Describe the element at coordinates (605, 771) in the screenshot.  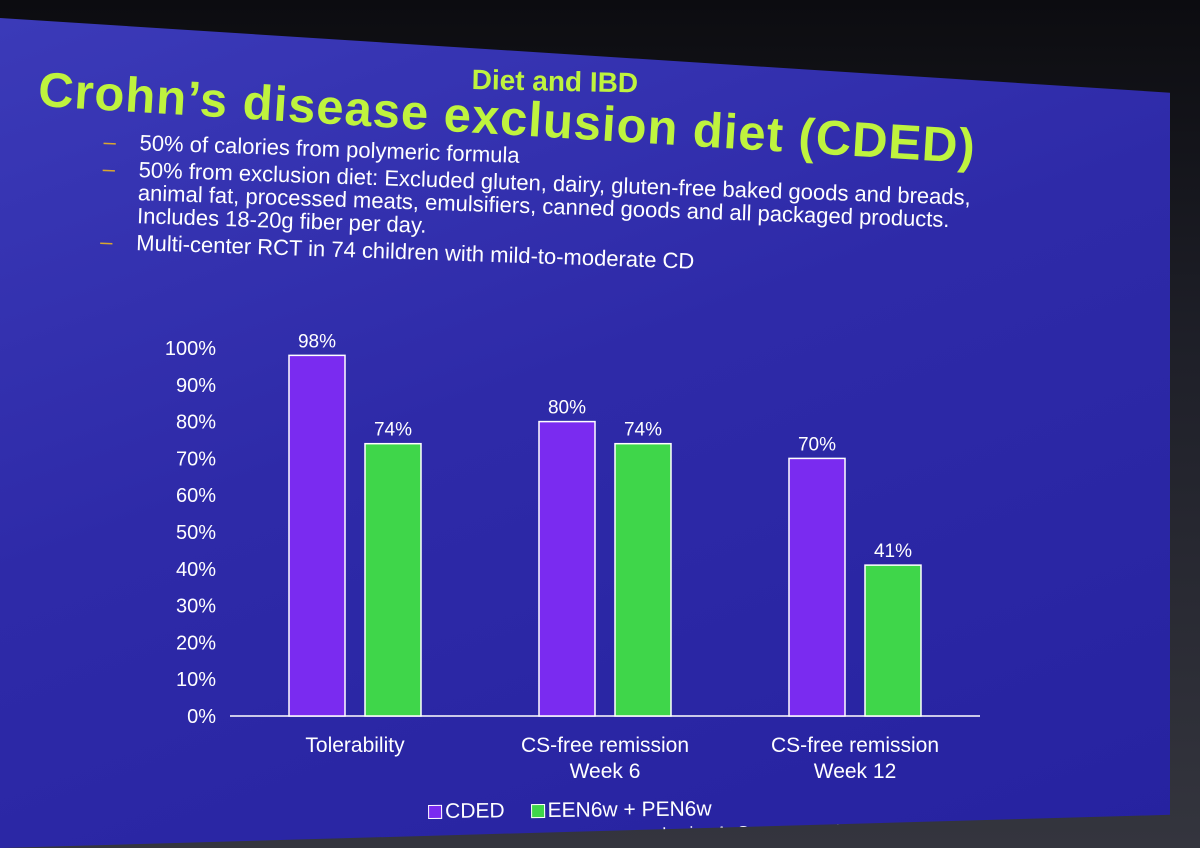
I see `x-tick-label: Week 6` at that location.